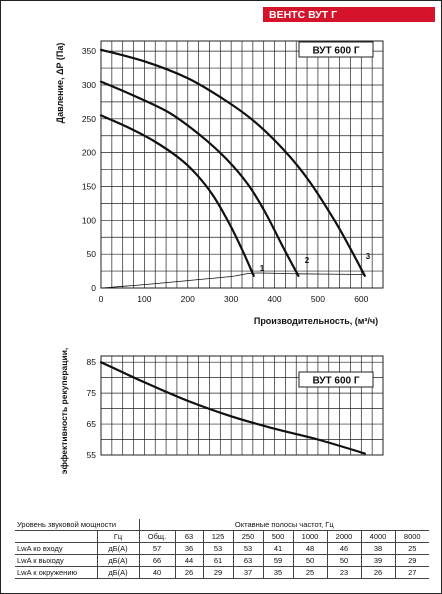 The image size is (442, 594). Describe the element at coordinates (189, 548) in the screenshot. I see `cell: 36` at that location.